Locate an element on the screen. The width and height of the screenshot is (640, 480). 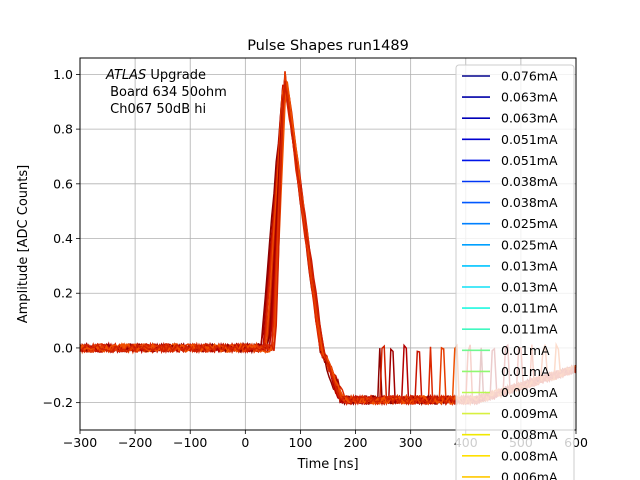
chart-title: Pulse Shapes run1489 is located at coordinates (328, 46).